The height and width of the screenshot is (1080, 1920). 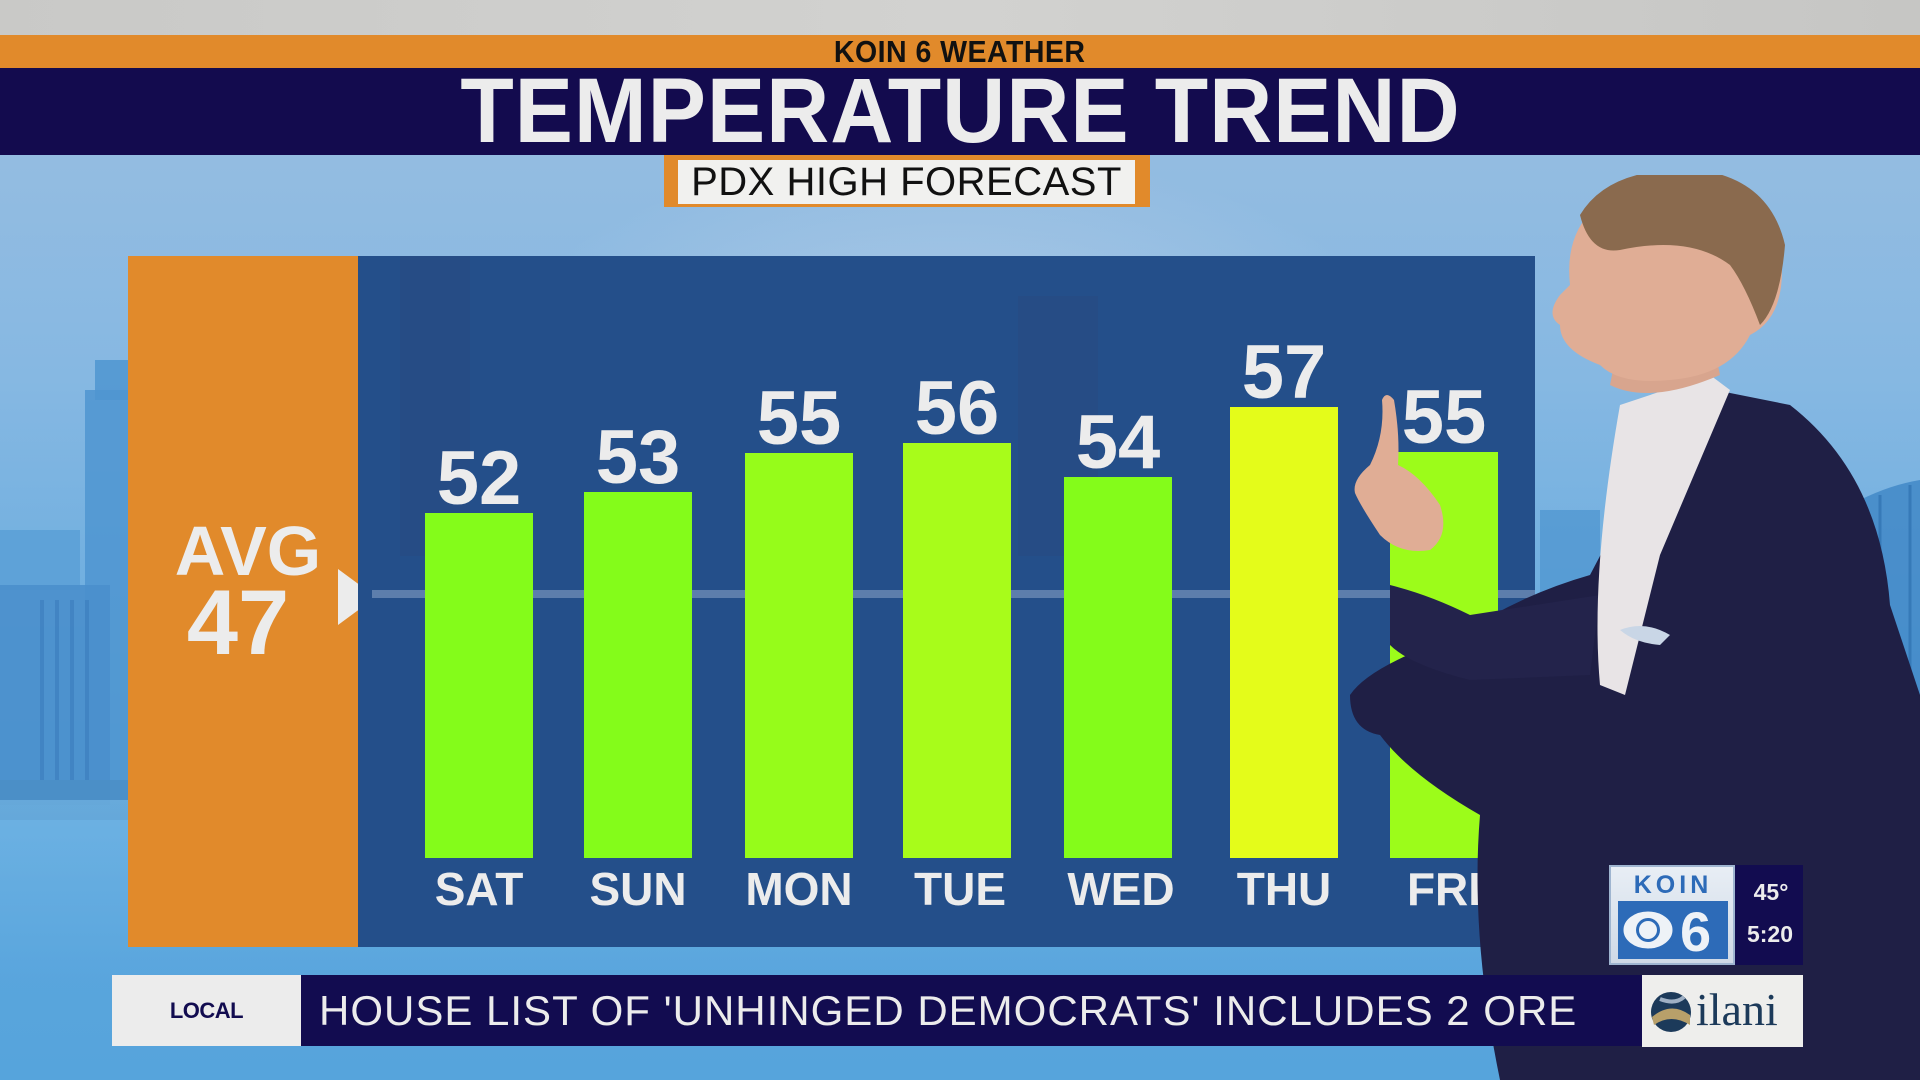 I want to click on ticker-category-label: LOCAL, so click(x=206, y=1010).